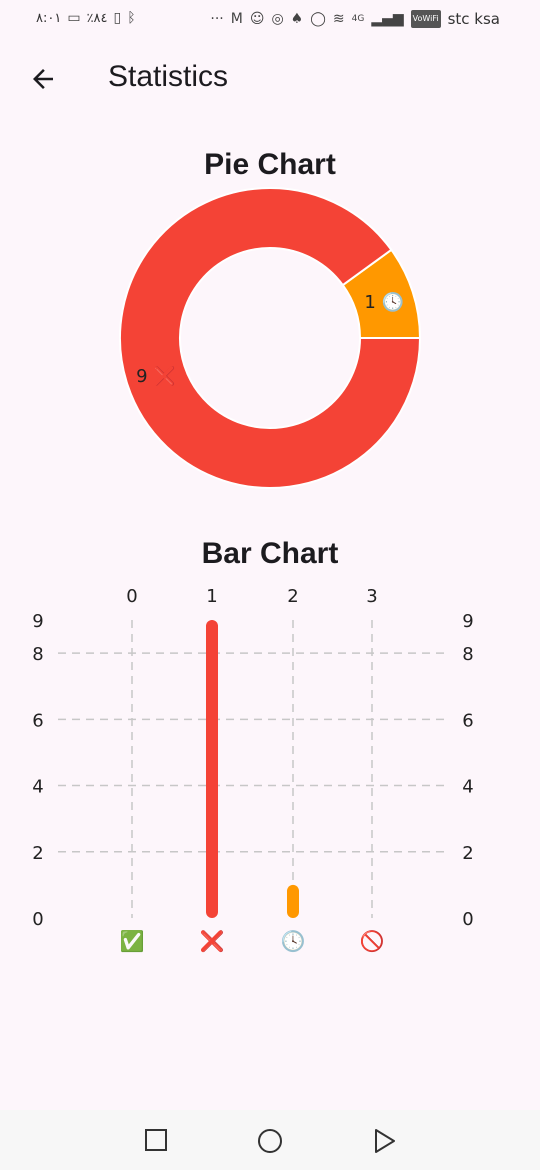 This screenshot has height=1170, width=540. What do you see at coordinates (338, 19) in the screenshot?
I see `wifi-icon: ≋` at bounding box center [338, 19].